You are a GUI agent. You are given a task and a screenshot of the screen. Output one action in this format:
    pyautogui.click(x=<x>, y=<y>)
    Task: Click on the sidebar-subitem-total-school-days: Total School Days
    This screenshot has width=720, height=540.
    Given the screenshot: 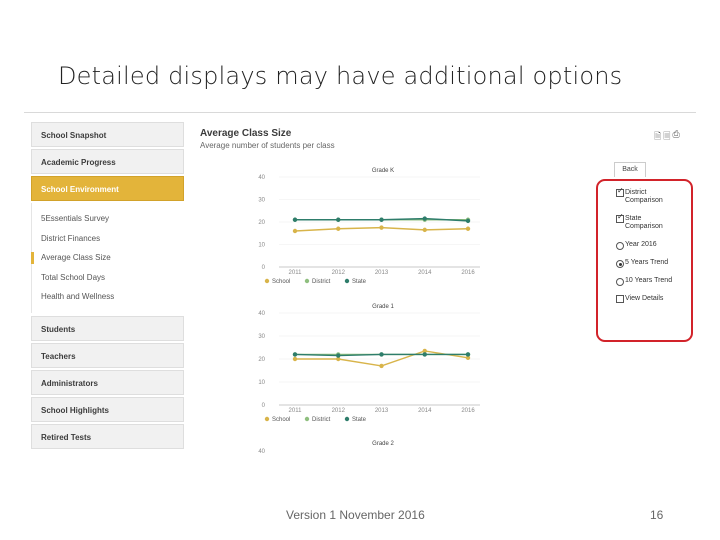 What is the action you would take?
    pyautogui.click(x=73, y=277)
    